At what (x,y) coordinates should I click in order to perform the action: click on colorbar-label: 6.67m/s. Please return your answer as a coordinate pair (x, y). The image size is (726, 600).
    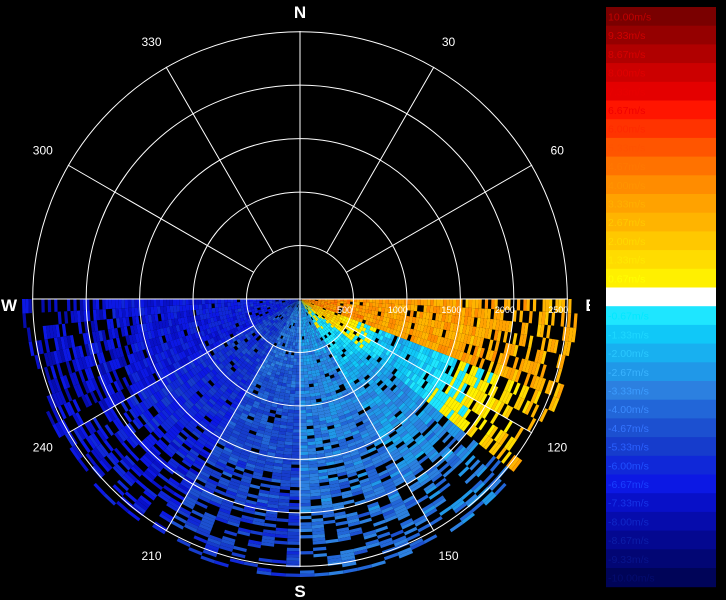
    Looking at the image, I should click on (626, 111).